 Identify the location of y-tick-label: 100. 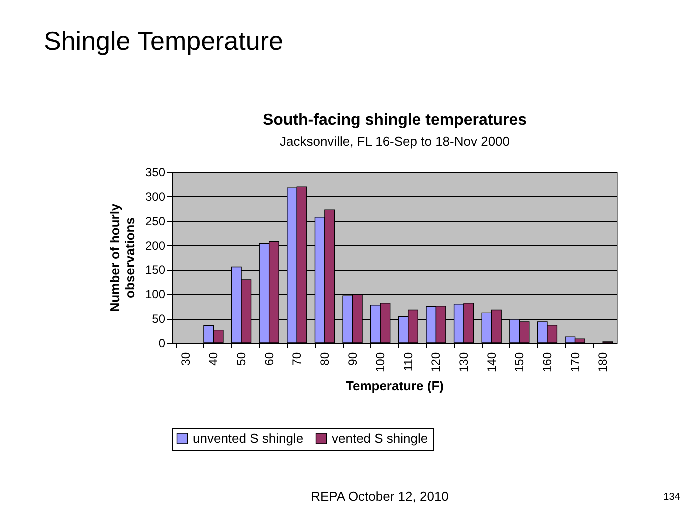
(155, 295).